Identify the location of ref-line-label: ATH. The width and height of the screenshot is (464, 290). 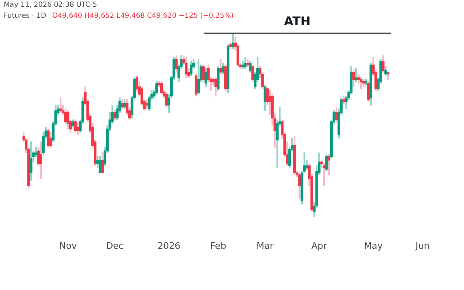
(297, 21).